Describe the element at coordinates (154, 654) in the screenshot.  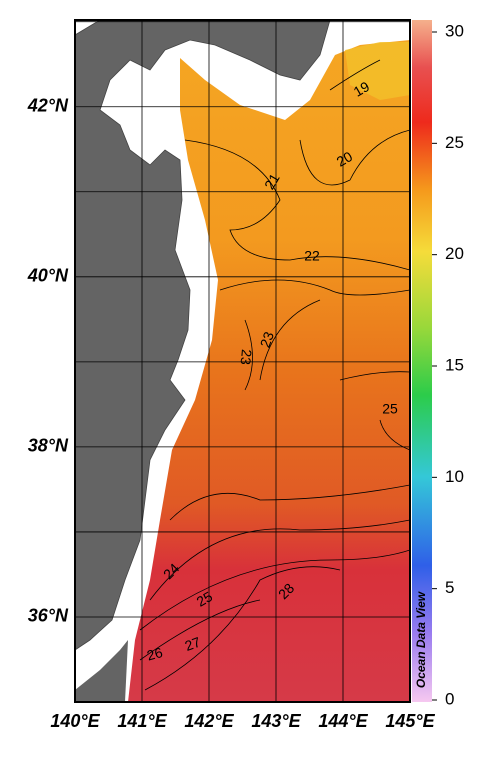
I see `contour-label: 26` at that location.